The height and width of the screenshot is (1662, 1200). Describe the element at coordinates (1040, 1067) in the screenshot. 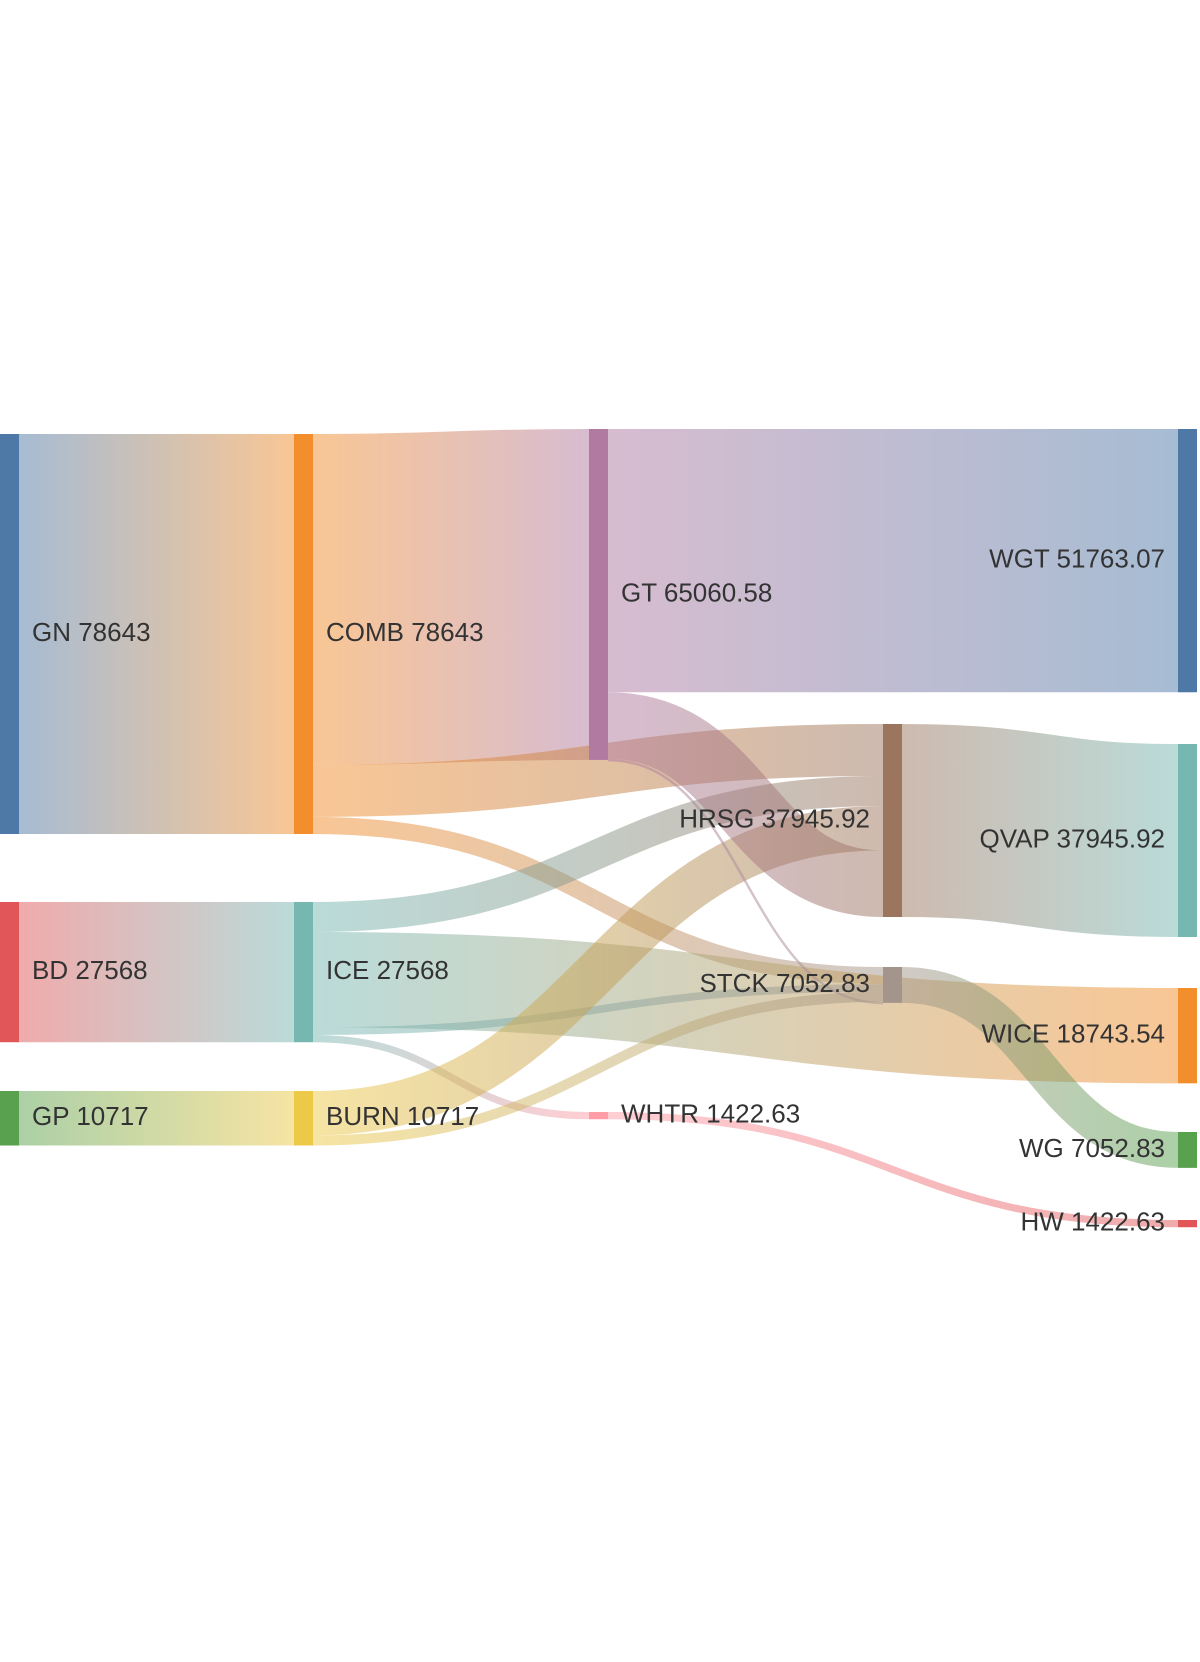

I see `link-stck-wg` at that location.